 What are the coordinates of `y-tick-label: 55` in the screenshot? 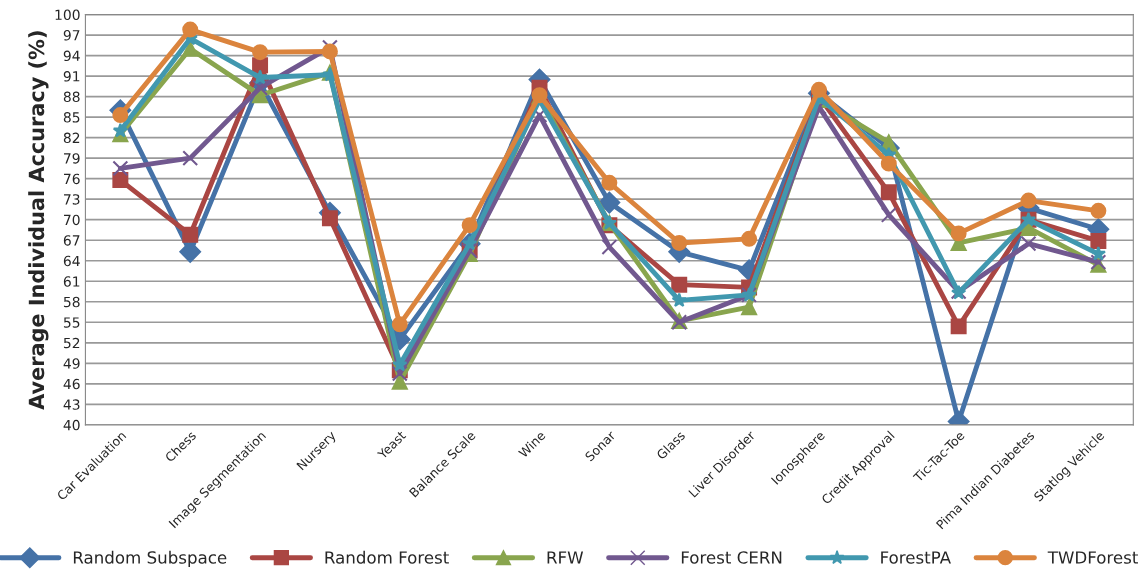 It's located at (71, 322).